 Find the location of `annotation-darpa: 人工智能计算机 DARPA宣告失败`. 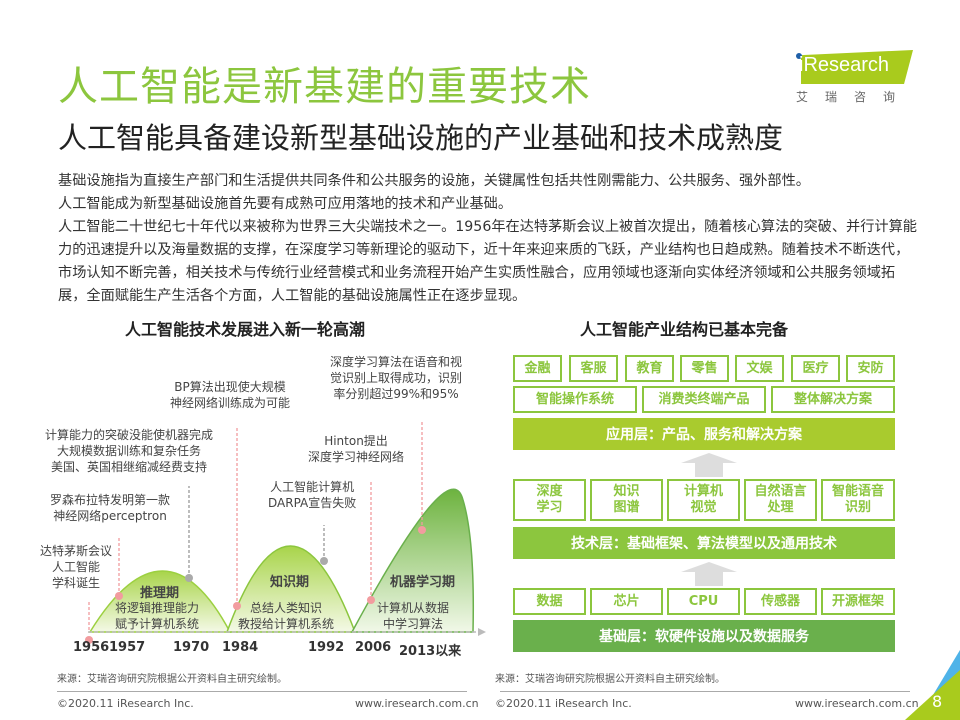

annotation-darpa: 人工智能计算机 DARPA宣告失败 is located at coordinates (312, 495).